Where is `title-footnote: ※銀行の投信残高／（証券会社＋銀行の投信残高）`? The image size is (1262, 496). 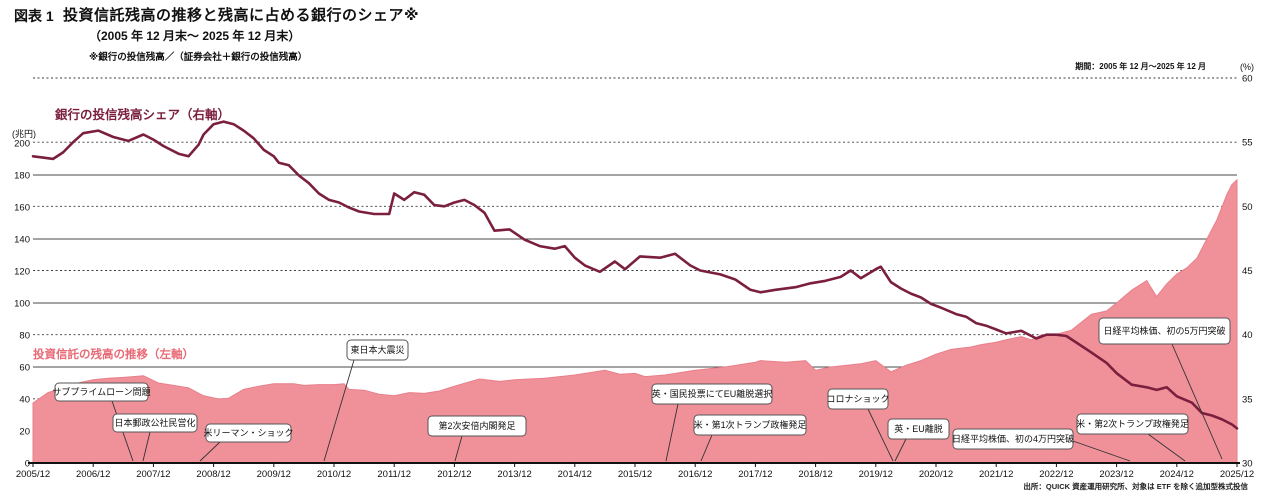 title-footnote: ※銀行の投信残高／（証券会社＋銀行の投信残高） is located at coordinates (198, 57).